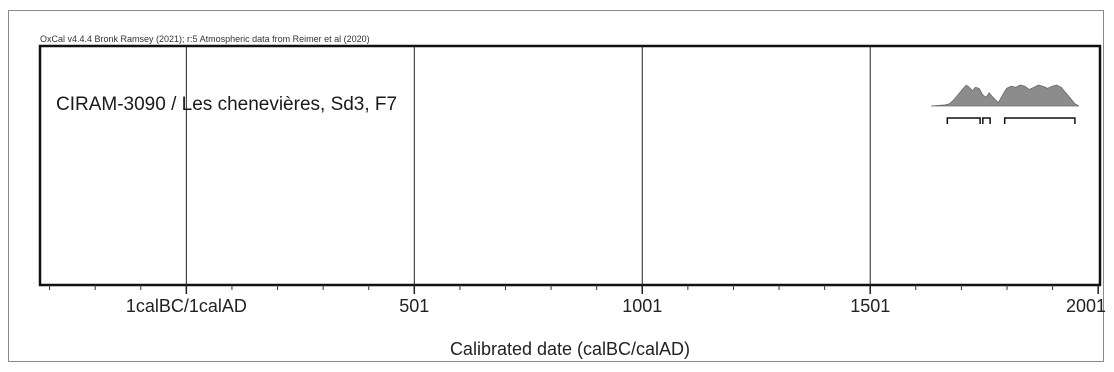  Describe the element at coordinates (414, 306) in the screenshot. I see `tick-label-1: 501` at that location.